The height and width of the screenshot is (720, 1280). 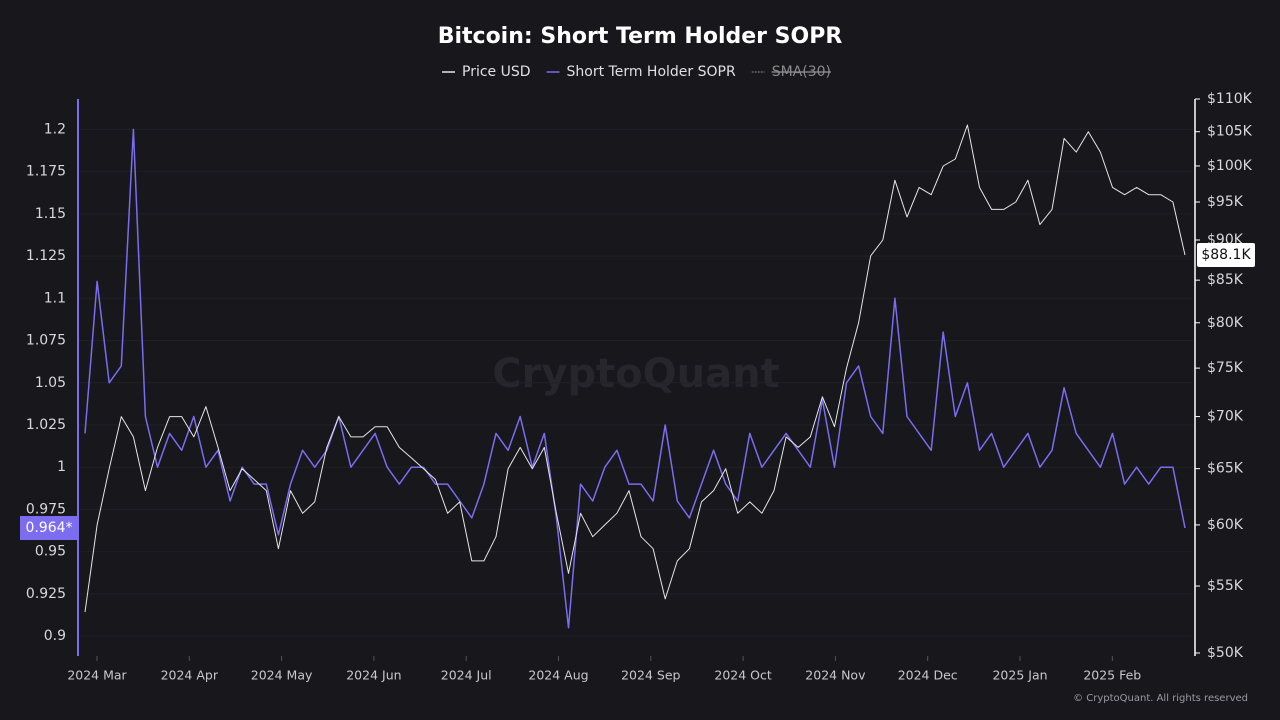 What do you see at coordinates (928, 675) in the screenshot?
I see `x-tick-label: 2024 Dec` at bounding box center [928, 675].